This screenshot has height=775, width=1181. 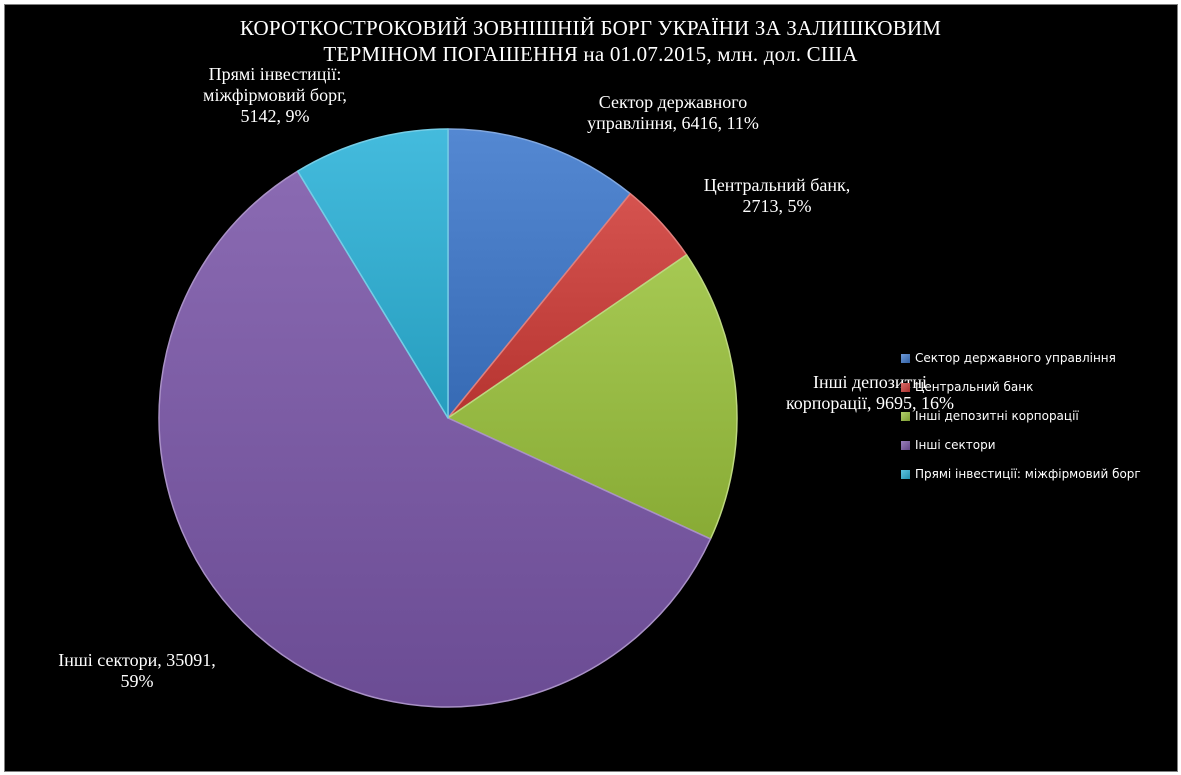 What do you see at coordinates (955, 445) in the screenshot?
I see `legend-label: Інші сектори` at bounding box center [955, 445].